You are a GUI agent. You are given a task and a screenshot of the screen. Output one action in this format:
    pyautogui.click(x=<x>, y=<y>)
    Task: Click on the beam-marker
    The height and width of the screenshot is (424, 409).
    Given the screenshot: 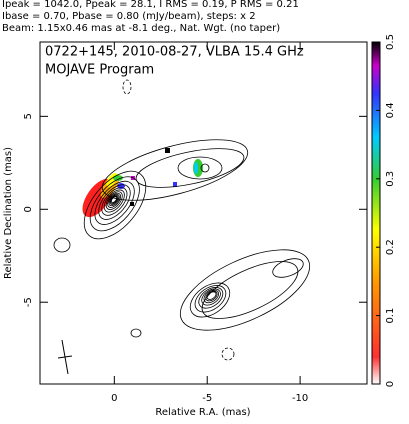 What is the action you would take?
    pyautogui.click(x=65, y=357)
    